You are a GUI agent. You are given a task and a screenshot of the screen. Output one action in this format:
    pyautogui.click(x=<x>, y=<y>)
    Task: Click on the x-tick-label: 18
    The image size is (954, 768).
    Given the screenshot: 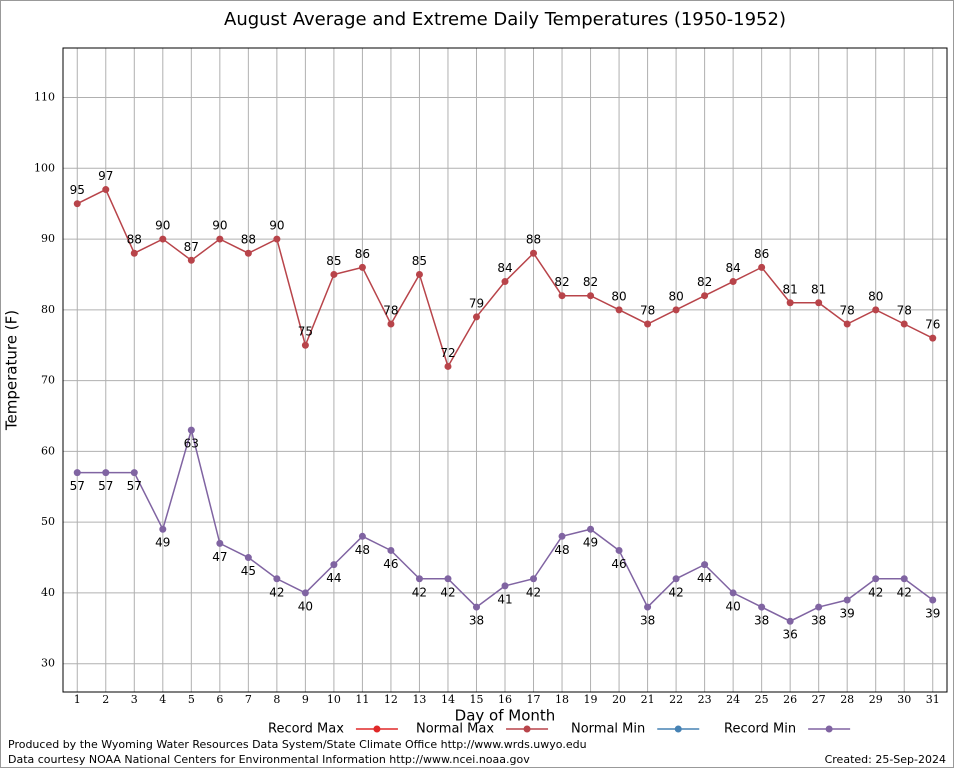 What is the action you would take?
    pyautogui.click(x=562, y=699)
    